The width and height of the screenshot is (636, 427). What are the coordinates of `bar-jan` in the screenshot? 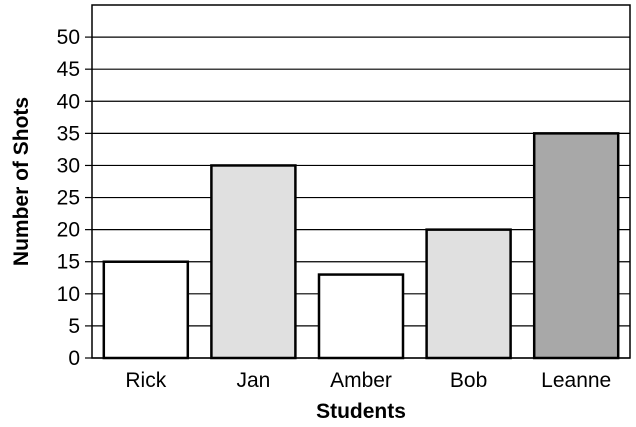 It's located at (253, 262).